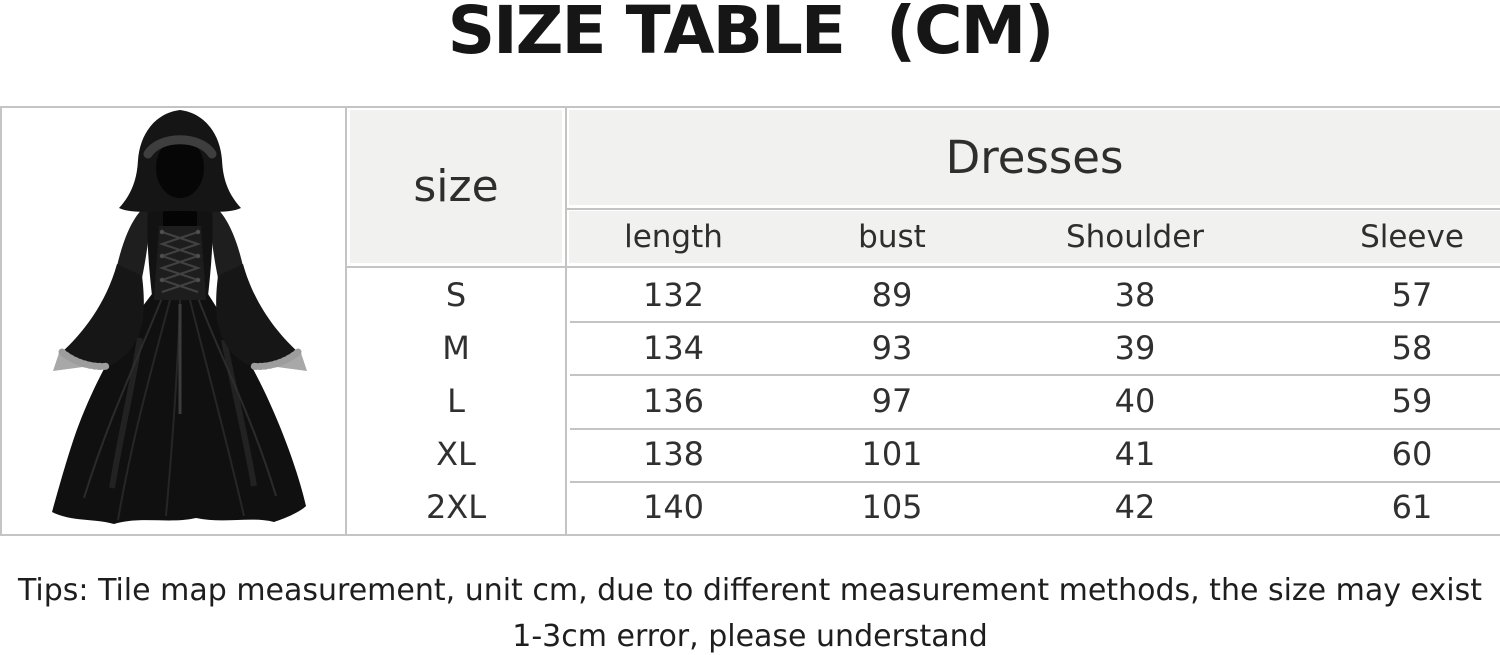  I want to click on frame-left-border, so click(1, 321).